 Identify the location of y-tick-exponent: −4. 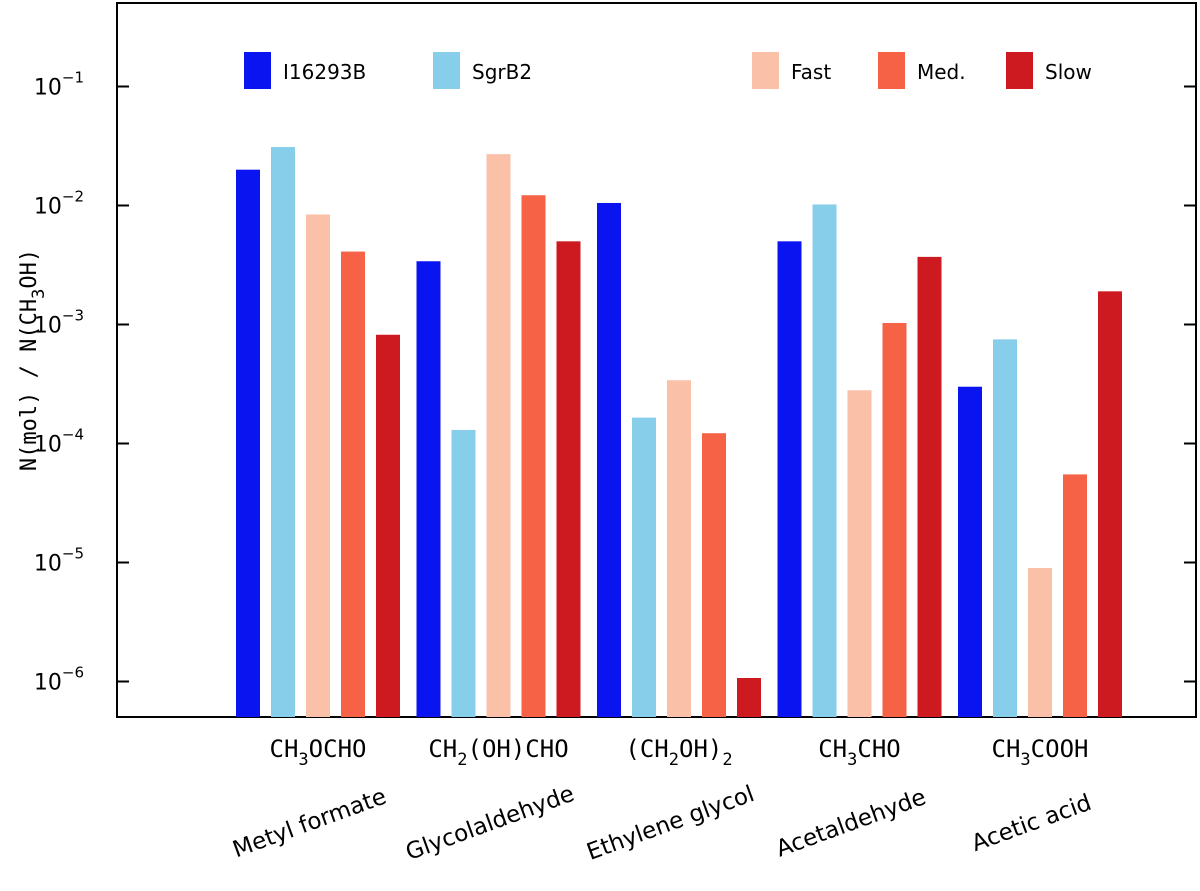
(73, 435).